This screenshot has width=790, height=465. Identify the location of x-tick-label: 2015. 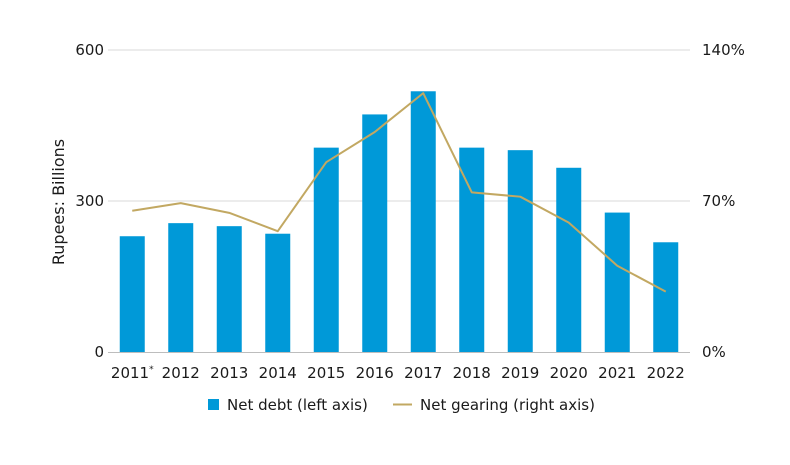
(326, 373).